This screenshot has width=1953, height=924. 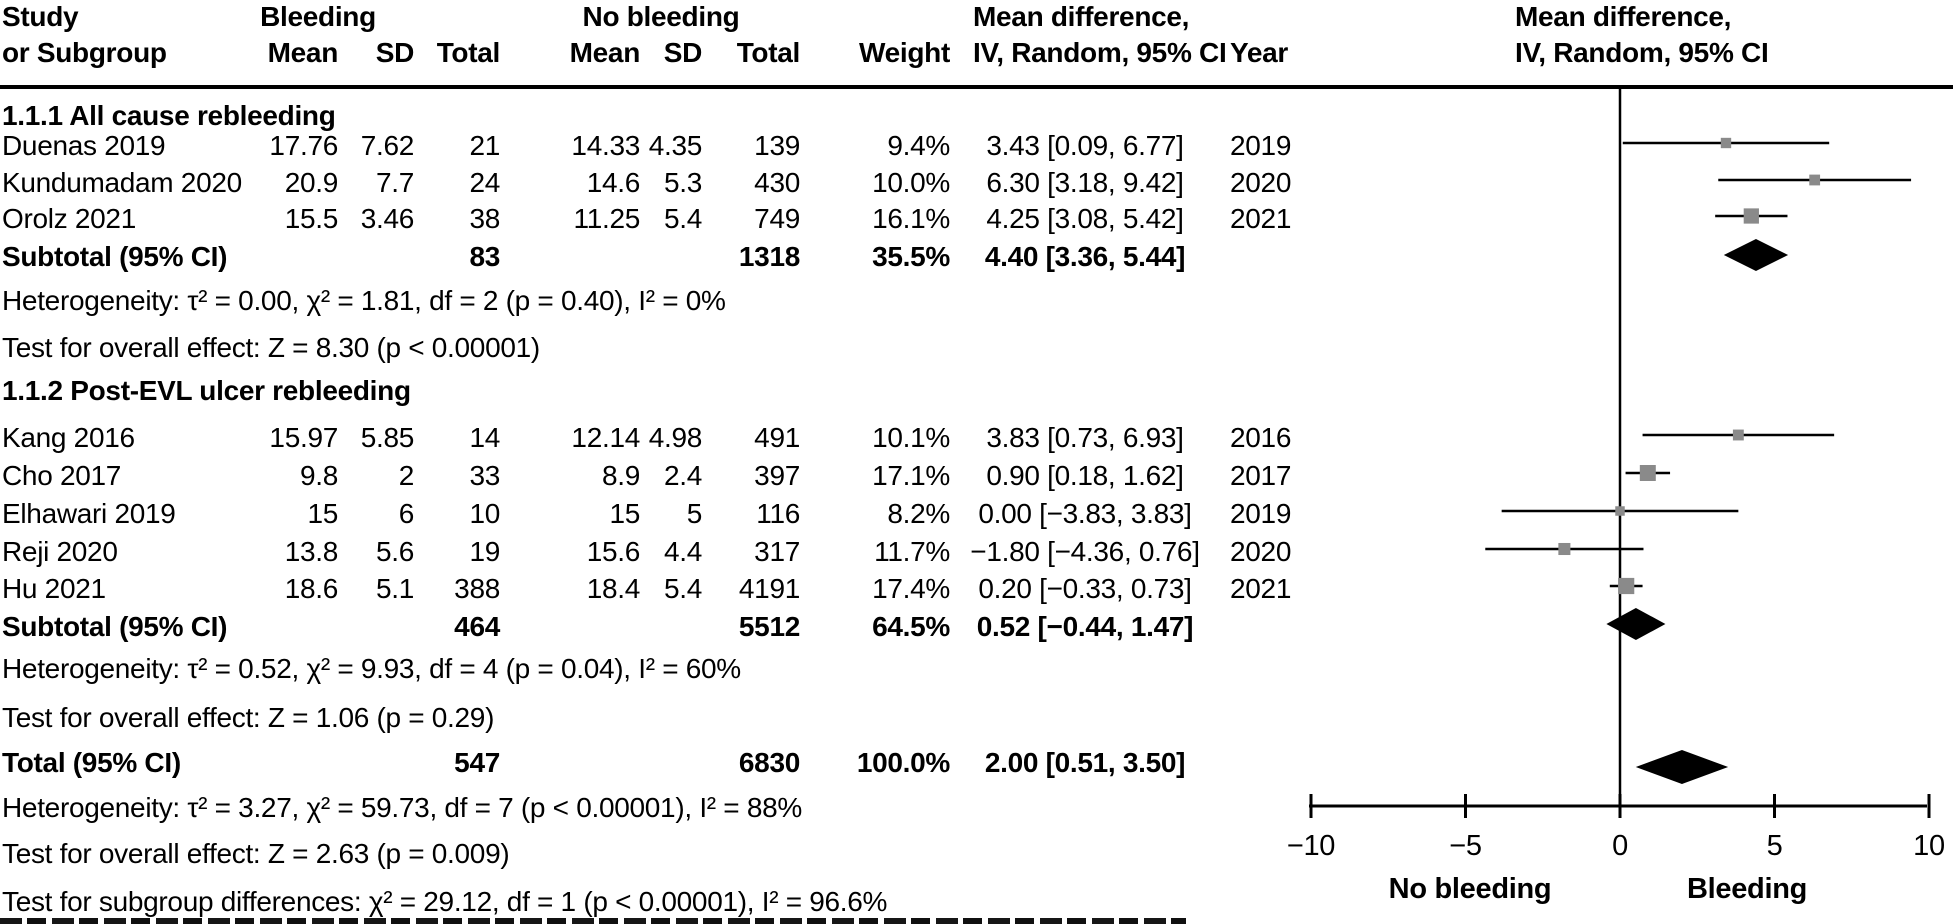 I want to click on cell-bsd: 2, so click(x=406, y=475).